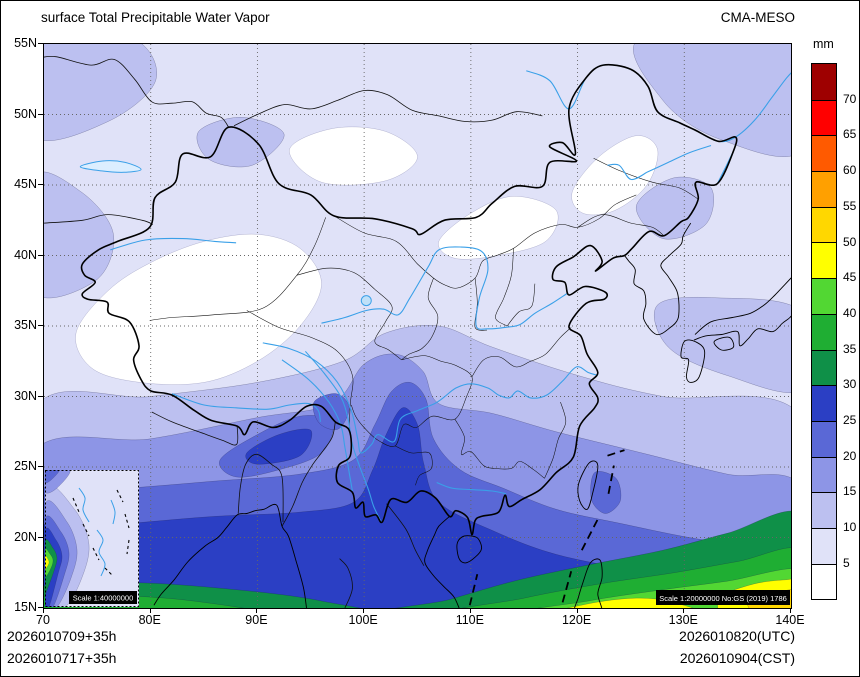 The width and height of the screenshot is (860, 677). I want to click on inset-scale-badge, so click(103, 597).